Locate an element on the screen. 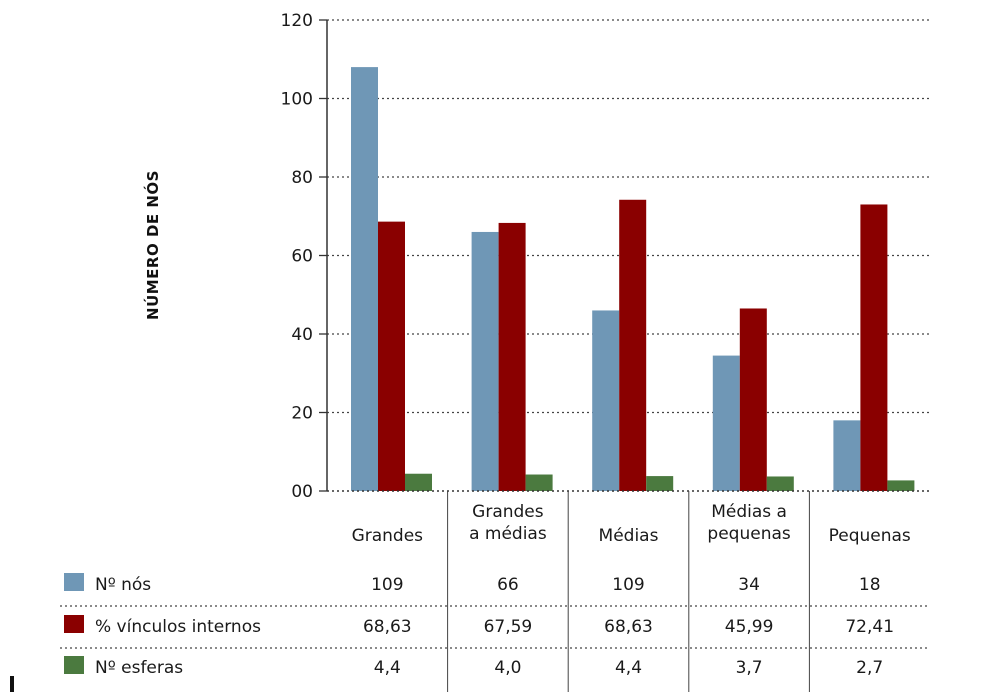 This screenshot has width=987, height=692. category-label: Médias a is located at coordinates (749, 512).